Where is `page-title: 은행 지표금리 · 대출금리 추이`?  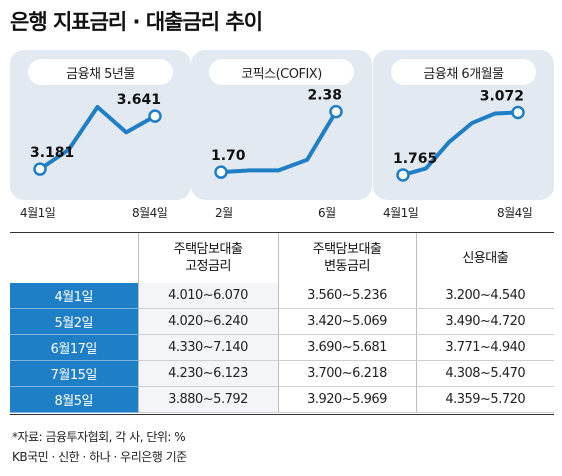
page-title: 은행 지표금리 · 대출금리 추이 is located at coordinates (136, 22).